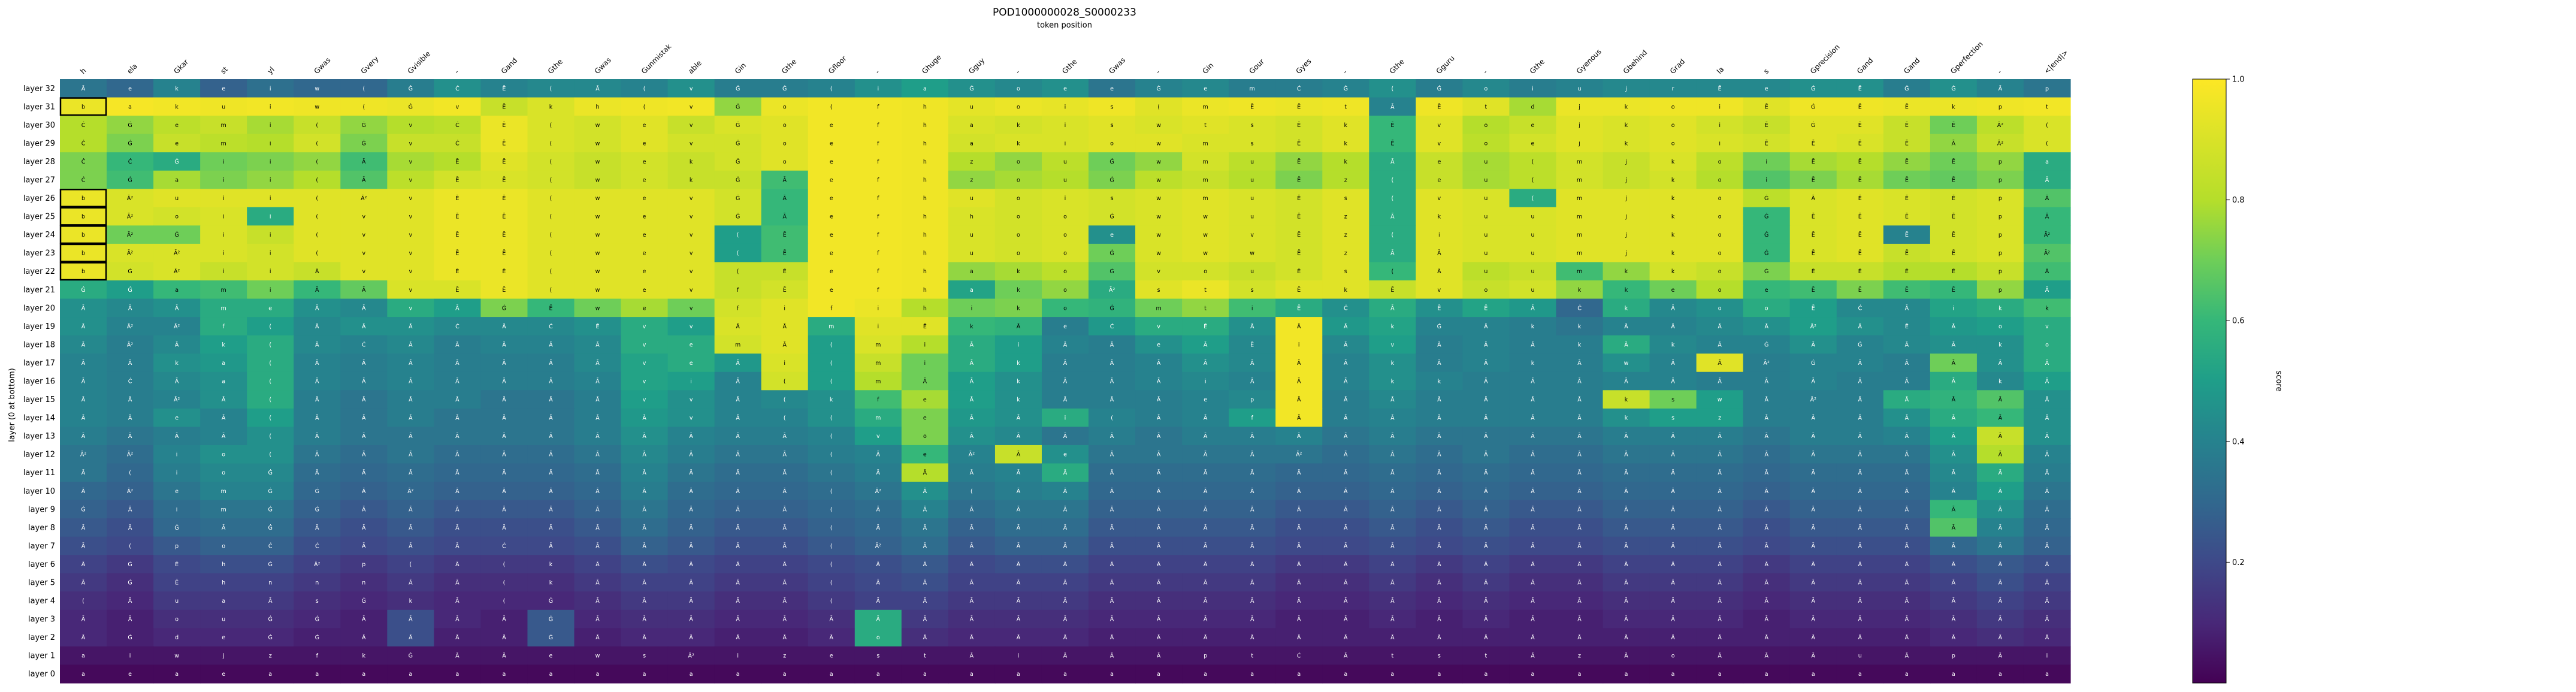  I want to click on cell-label: w, so click(597, 253).